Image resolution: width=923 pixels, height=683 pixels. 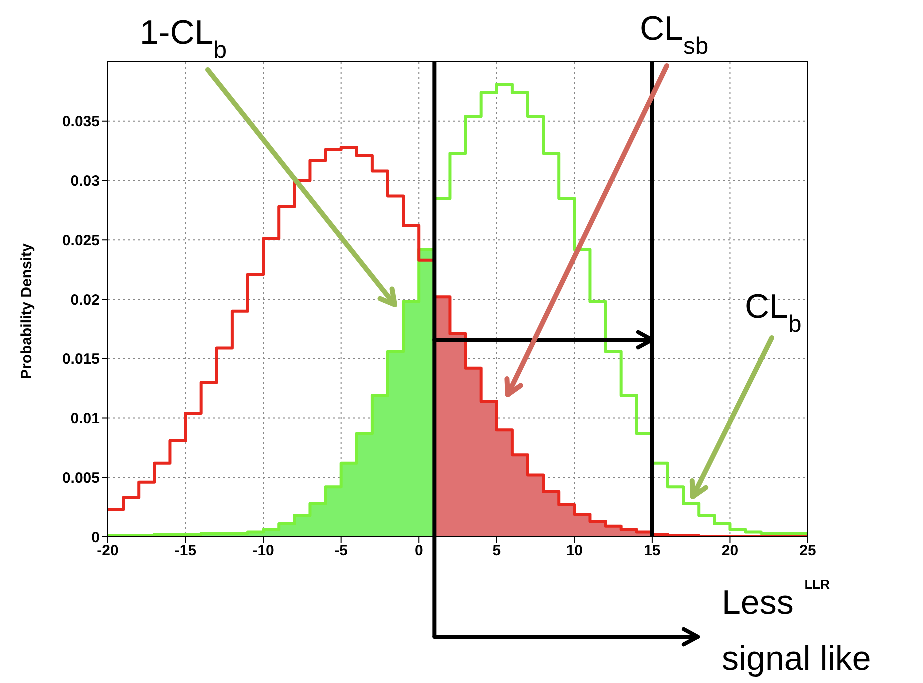 I want to click on annotation: CL$_{b}$, so click(x=773, y=313).